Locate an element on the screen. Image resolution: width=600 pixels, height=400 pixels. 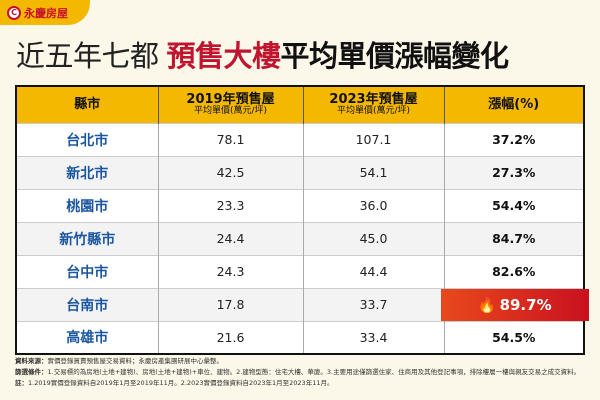
cell-2019: 23.3 is located at coordinates (230, 205).